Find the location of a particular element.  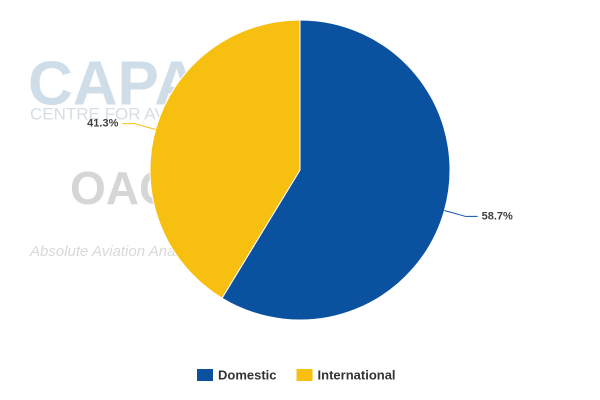

data-label: 58.7% is located at coordinates (497, 216).